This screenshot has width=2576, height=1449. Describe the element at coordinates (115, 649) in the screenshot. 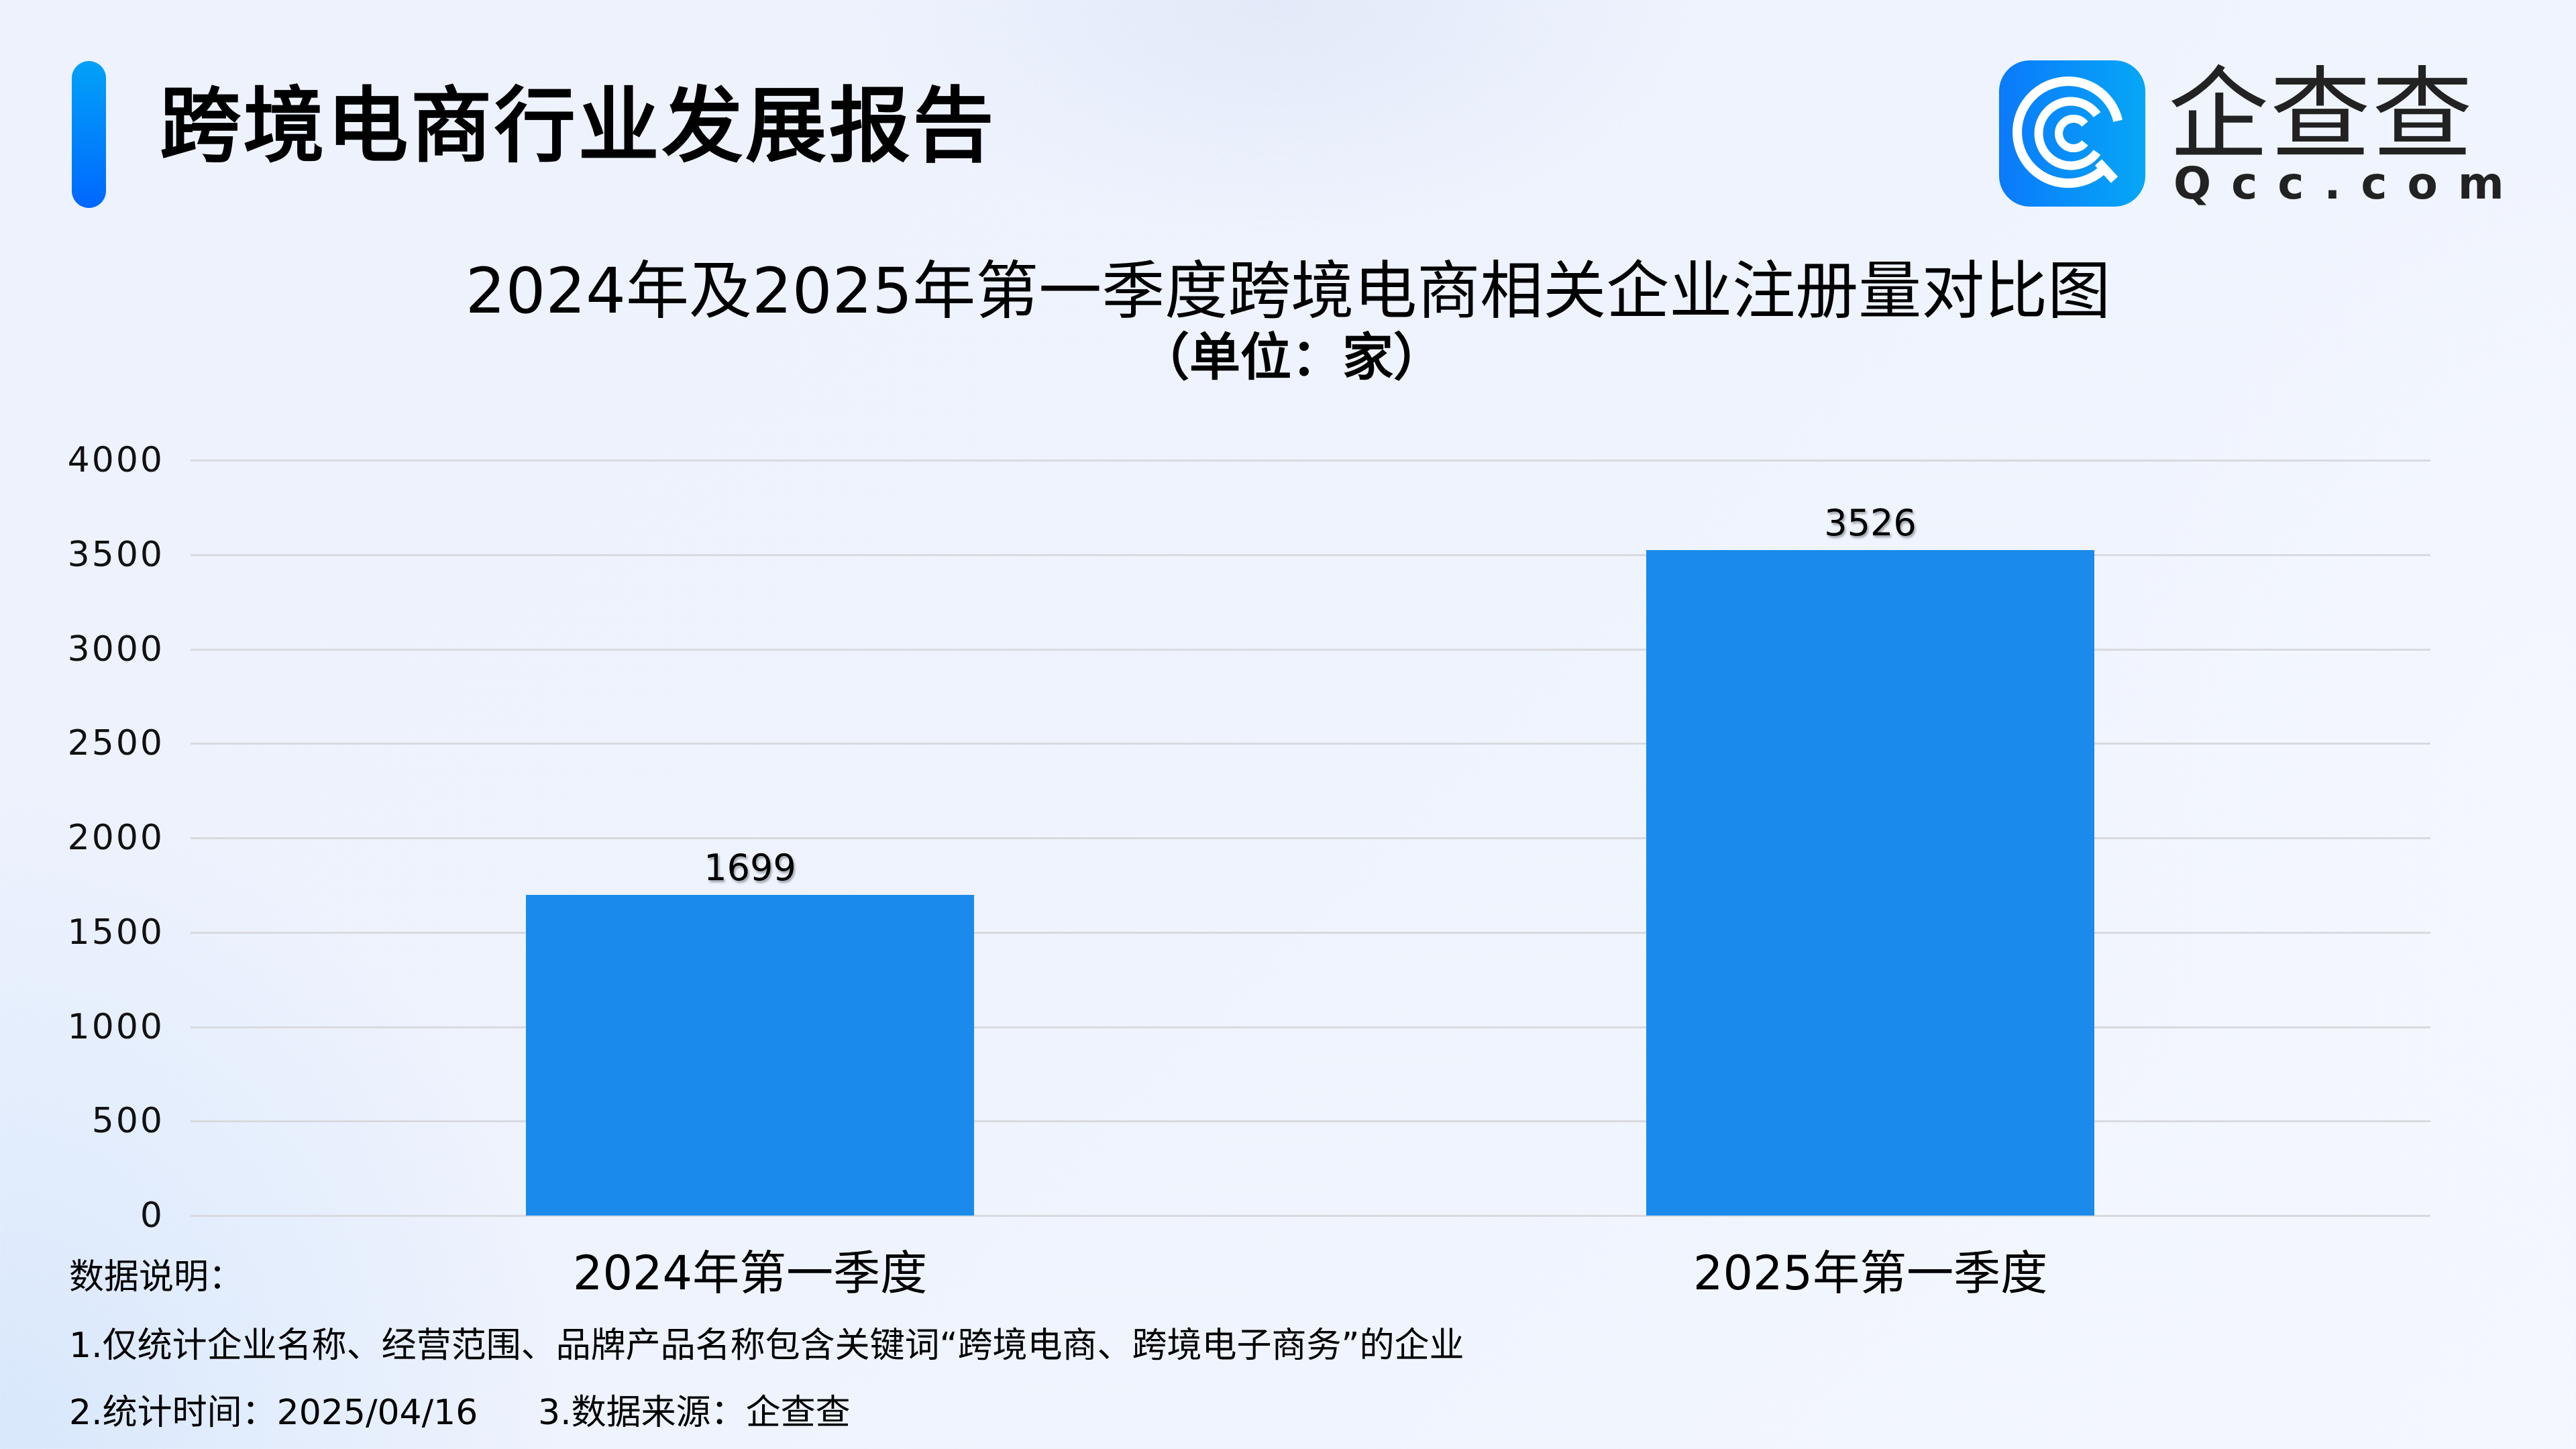

I see `ytick-label: 3000` at that location.